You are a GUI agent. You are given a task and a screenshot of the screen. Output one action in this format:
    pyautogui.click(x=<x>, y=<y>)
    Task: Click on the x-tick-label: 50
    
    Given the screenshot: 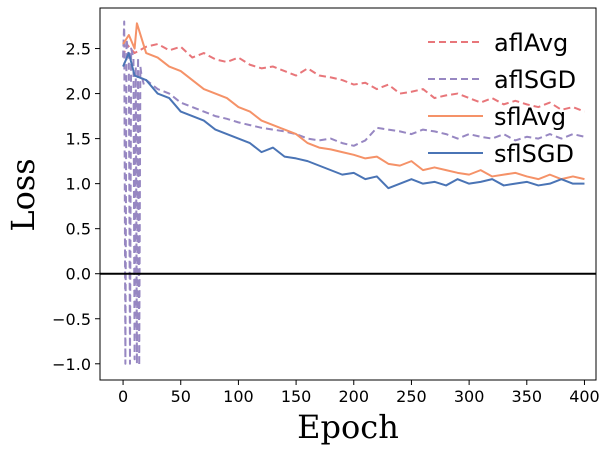 What is the action you would take?
    pyautogui.click(x=181, y=396)
    